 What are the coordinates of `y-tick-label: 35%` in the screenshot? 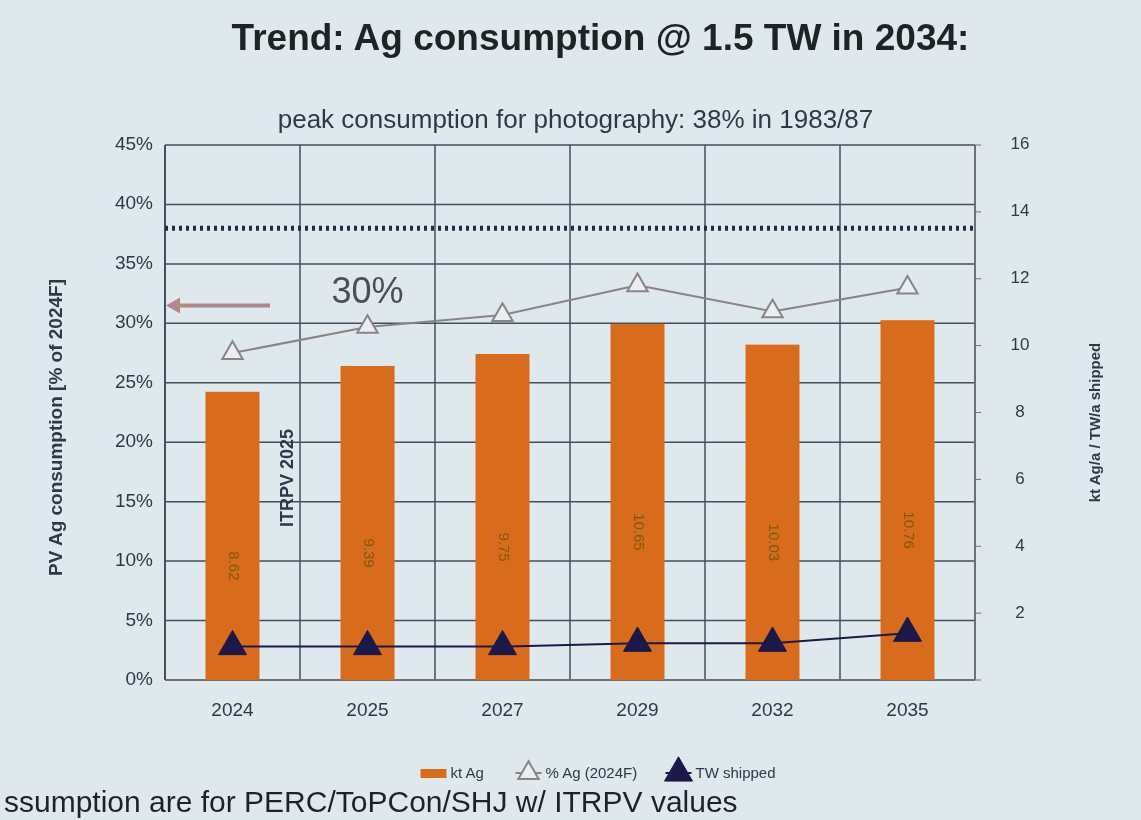 It's located at (134, 262).